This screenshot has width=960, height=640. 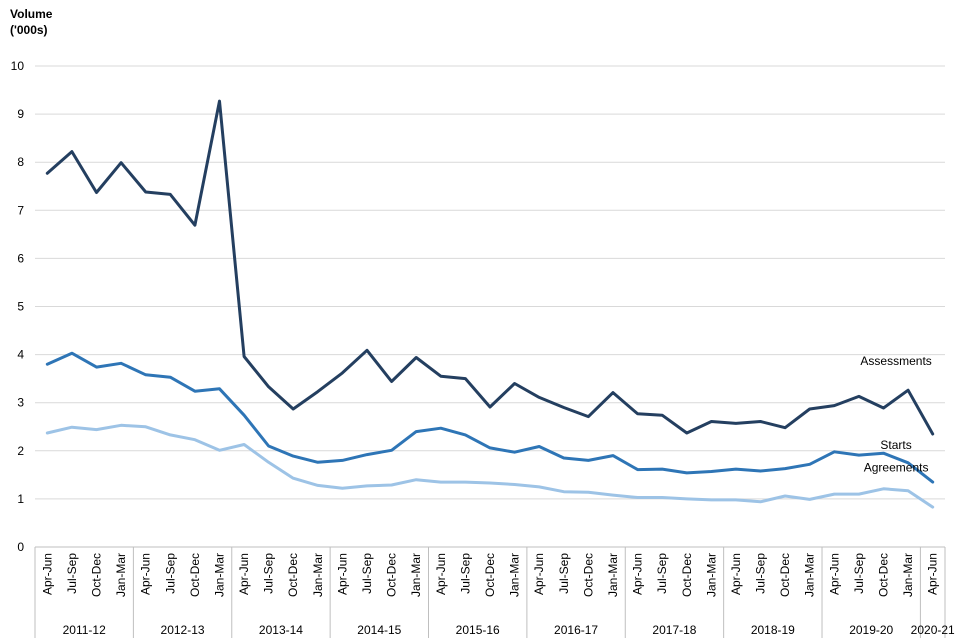 I want to click on y-tick-label: 1, so click(x=20, y=499).